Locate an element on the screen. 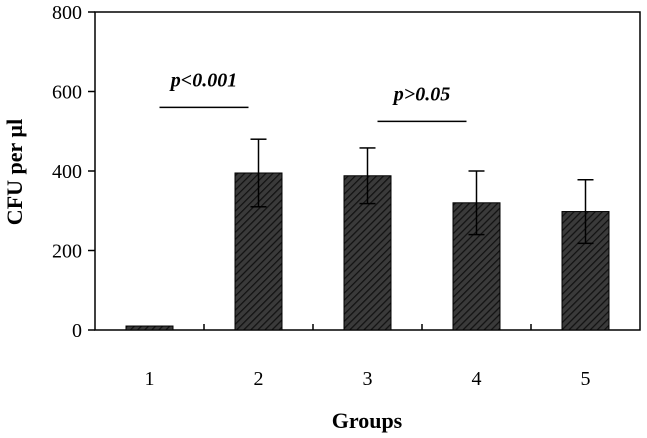 This screenshot has height=438, width=647. significance-label: p<0.001 is located at coordinates (203, 80).